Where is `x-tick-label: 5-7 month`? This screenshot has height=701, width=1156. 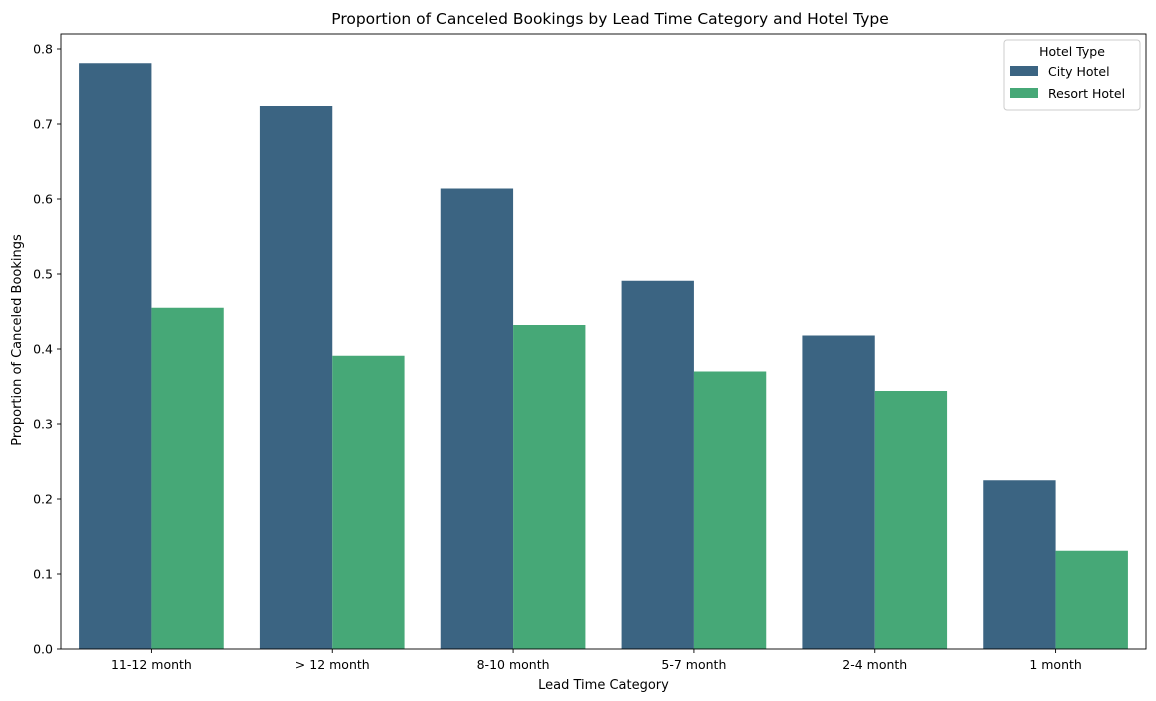
x-tick-label: 5-7 month is located at coordinates (693, 664).